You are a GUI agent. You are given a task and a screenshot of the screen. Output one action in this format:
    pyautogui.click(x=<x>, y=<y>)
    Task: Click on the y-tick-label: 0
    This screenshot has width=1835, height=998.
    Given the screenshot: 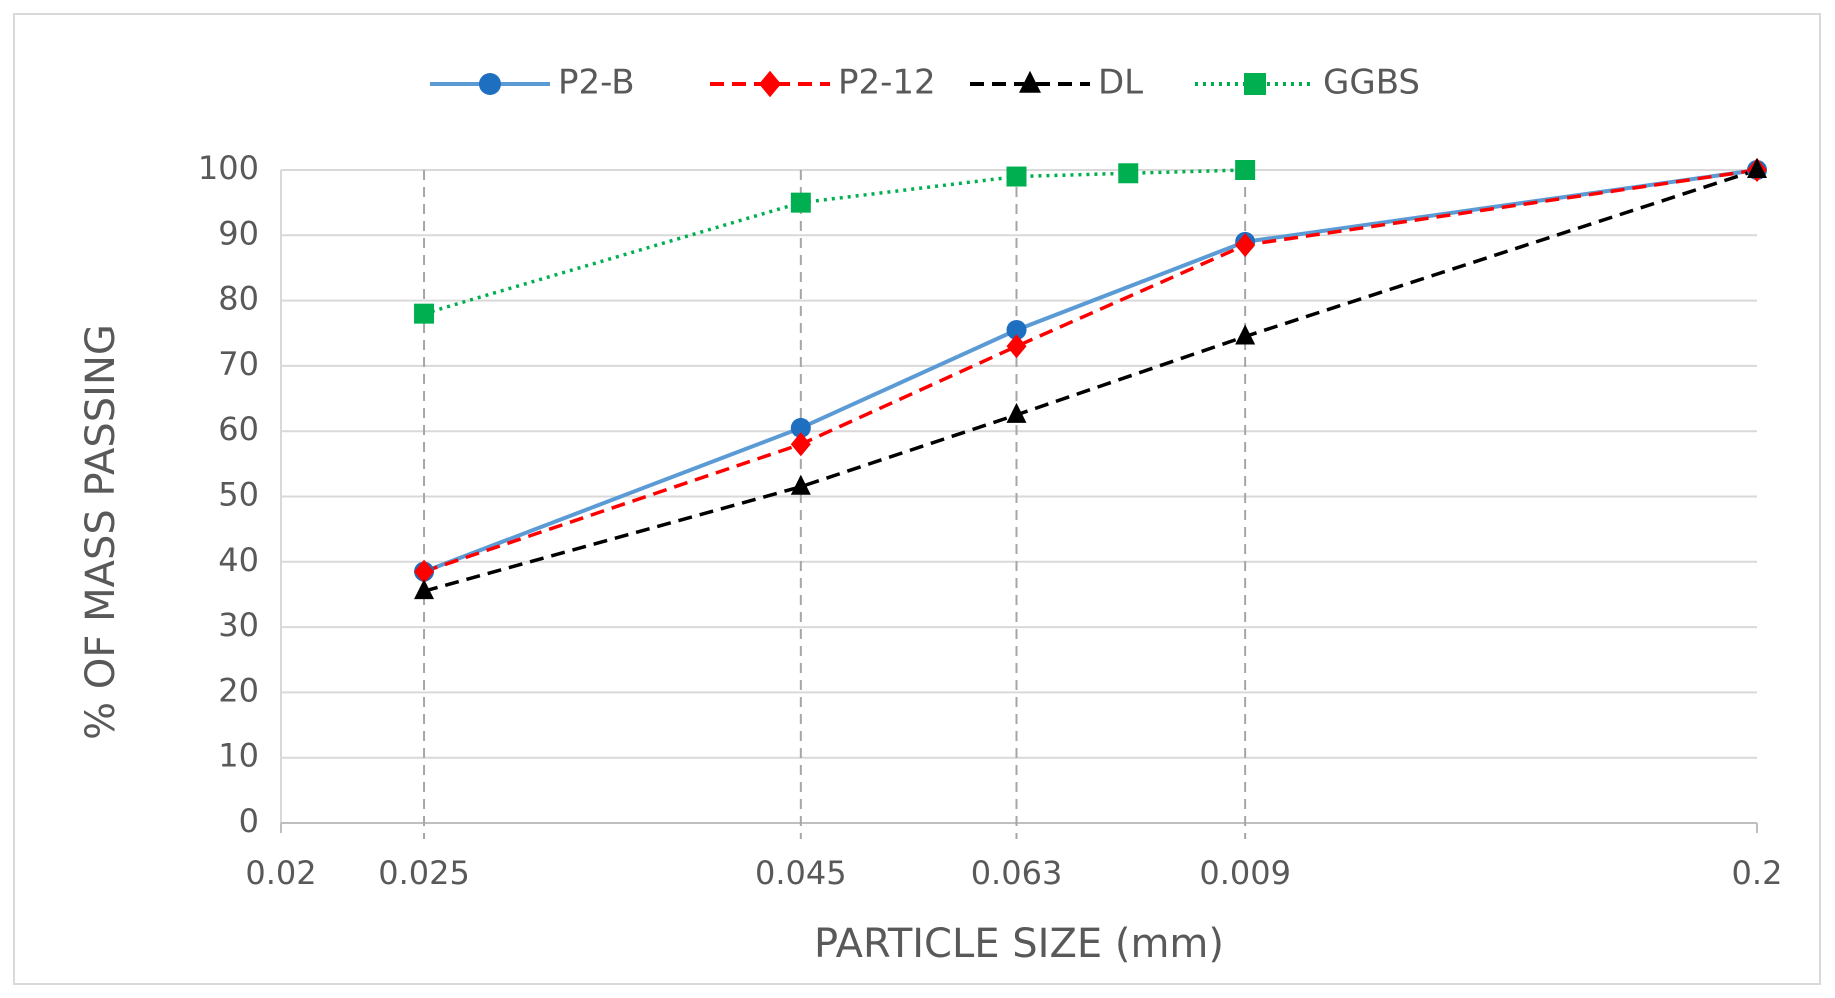 What is the action you would take?
    pyautogui.click(x=249, y=821)
    